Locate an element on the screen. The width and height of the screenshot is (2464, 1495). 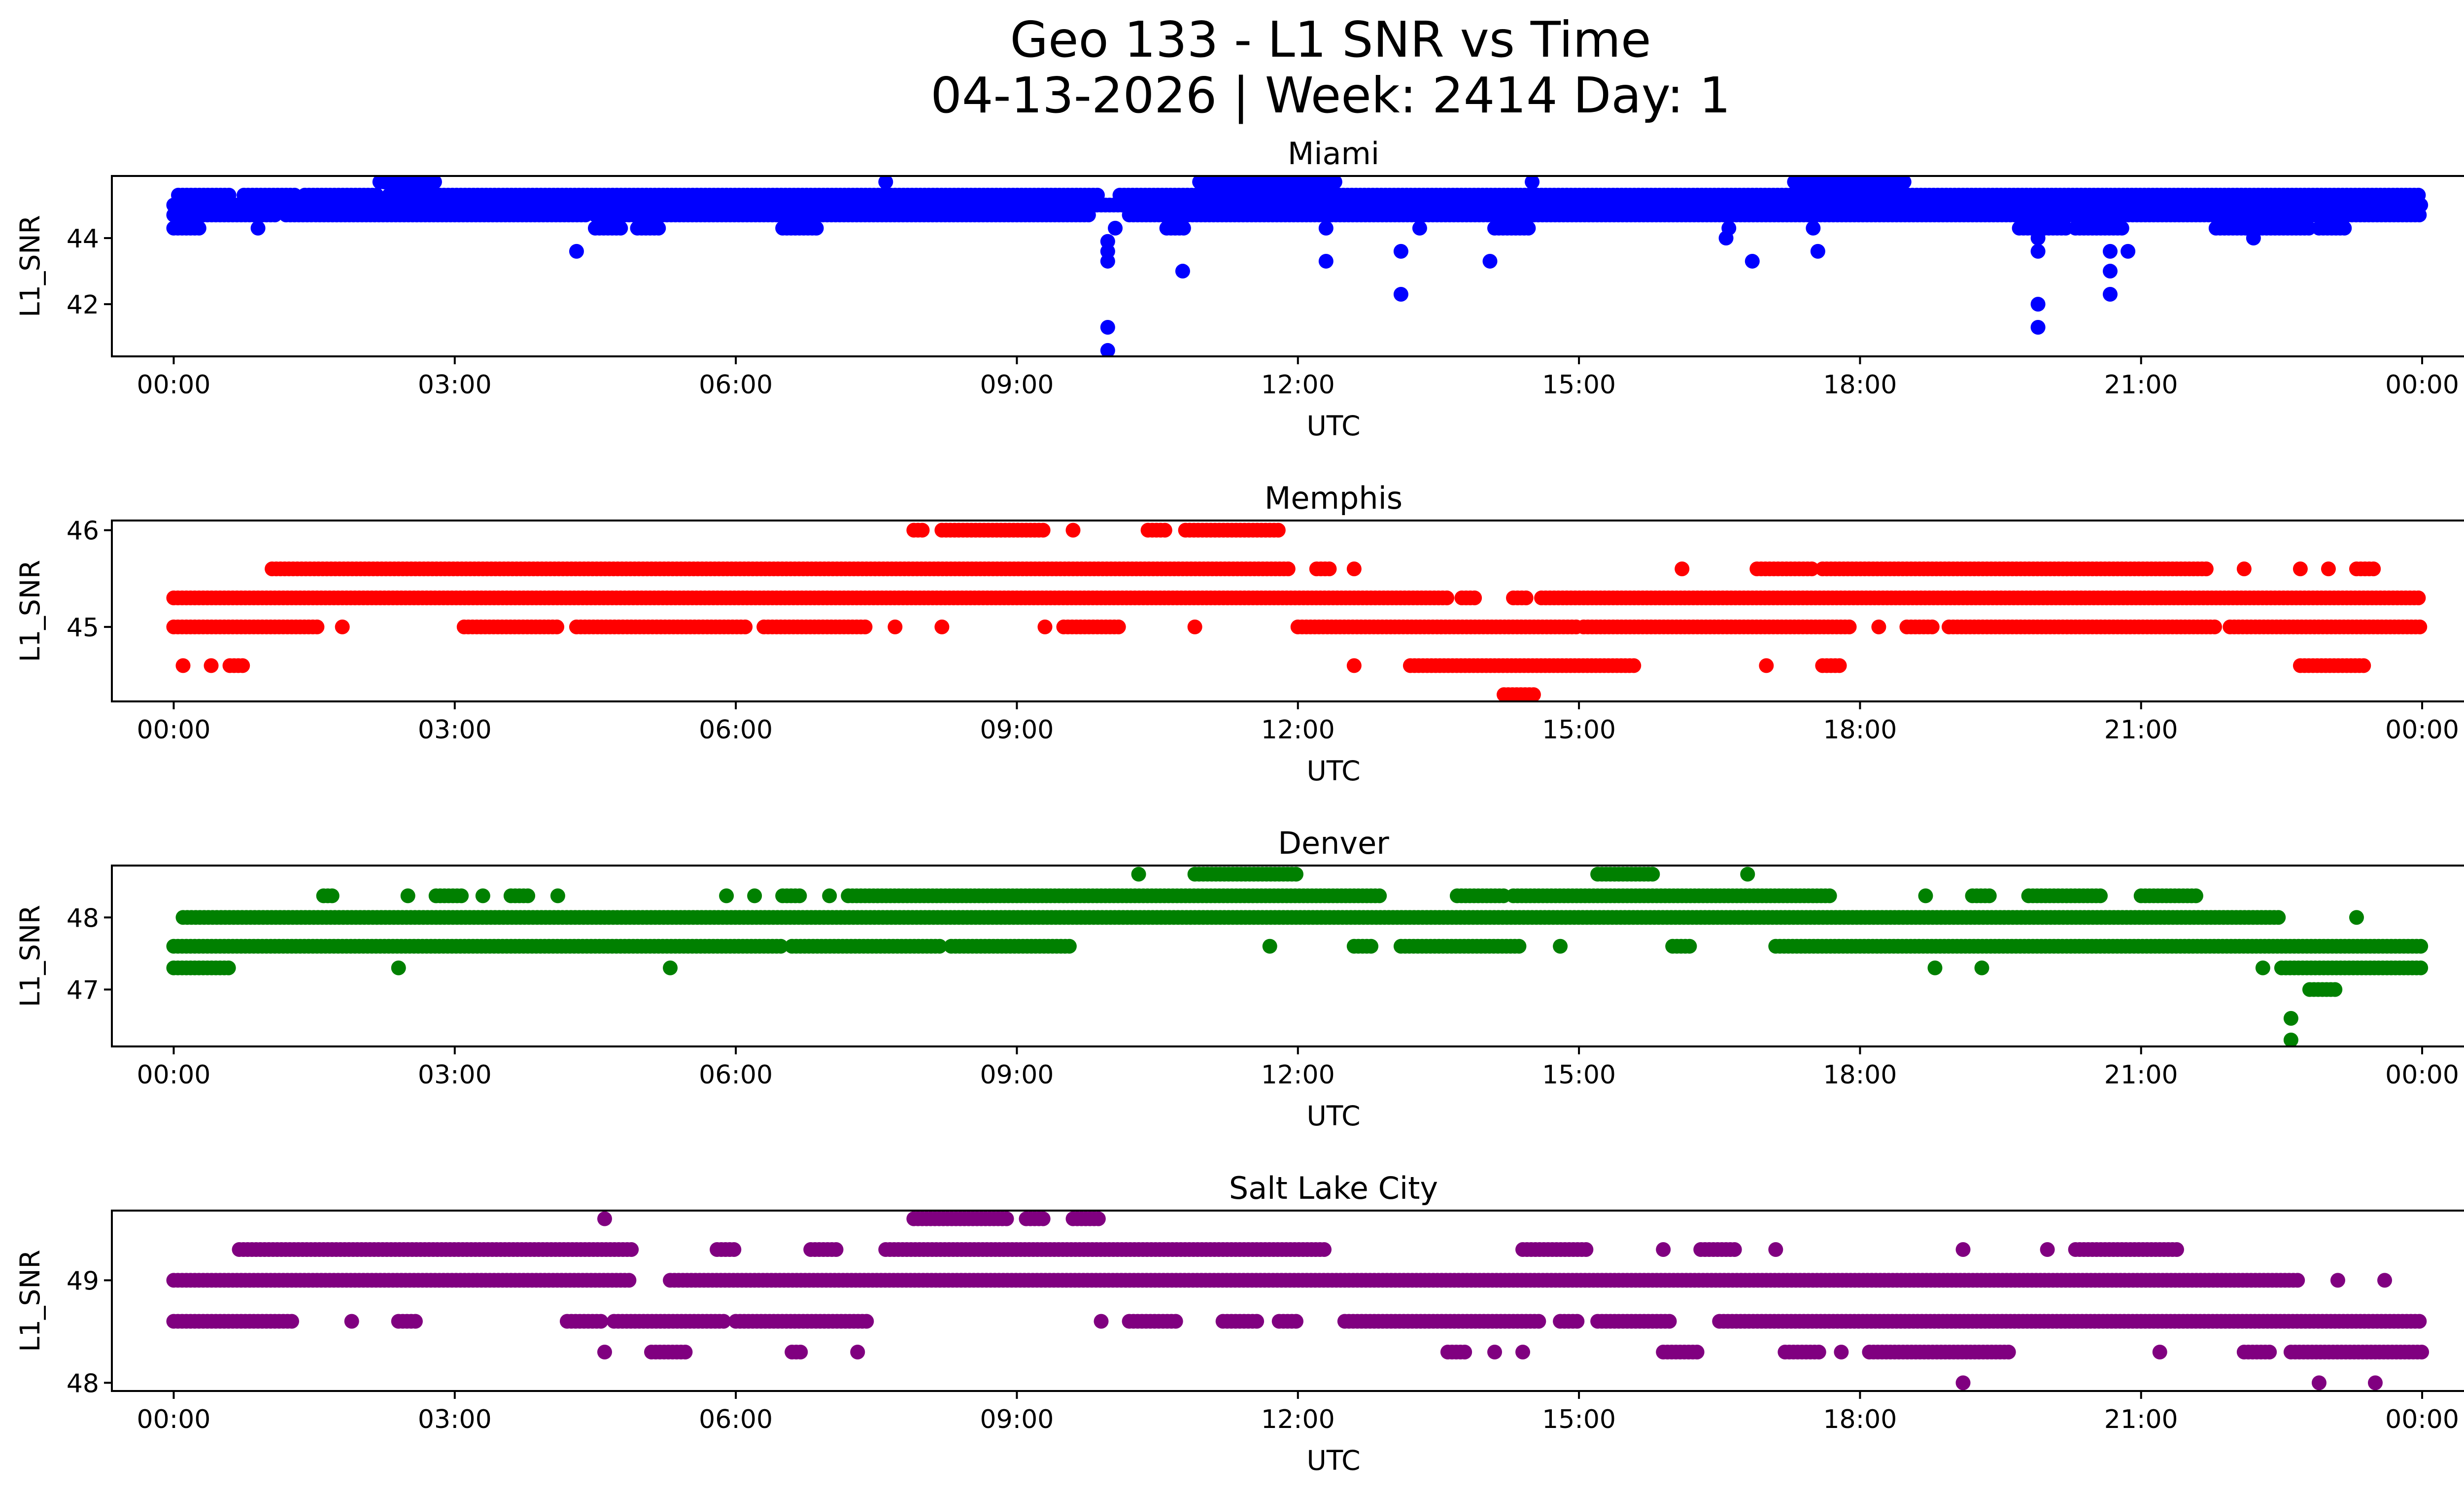
x-tick-label: 15:00 is located at coordinates (1579, 385).